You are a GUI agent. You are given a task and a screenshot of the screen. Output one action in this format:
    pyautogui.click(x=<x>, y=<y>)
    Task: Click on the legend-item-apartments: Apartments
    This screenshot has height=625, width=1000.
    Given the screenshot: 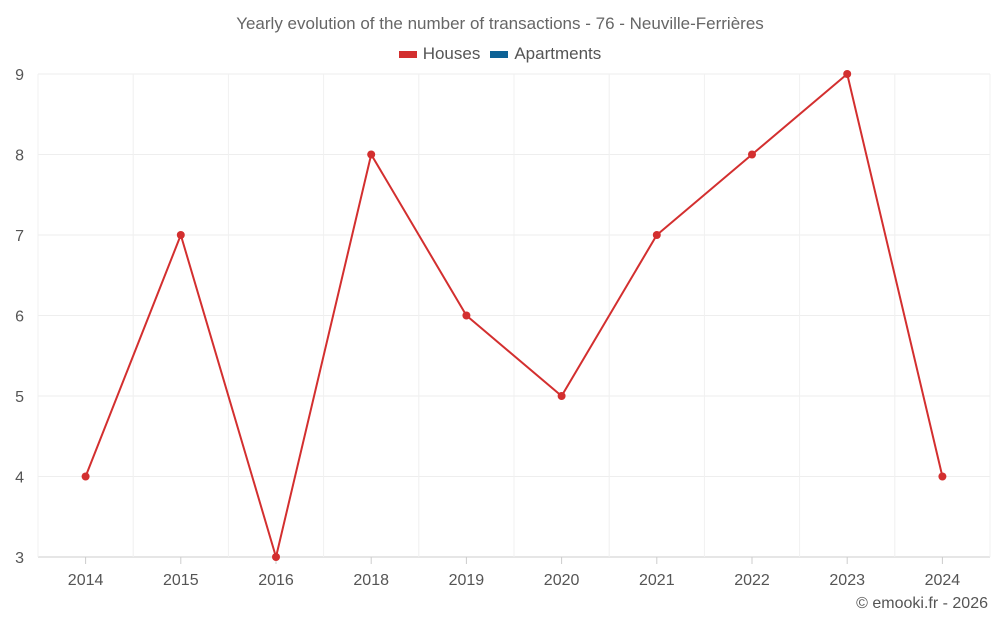 What is the action you would take?
    pyautogui.click(x=545, y=54)
    